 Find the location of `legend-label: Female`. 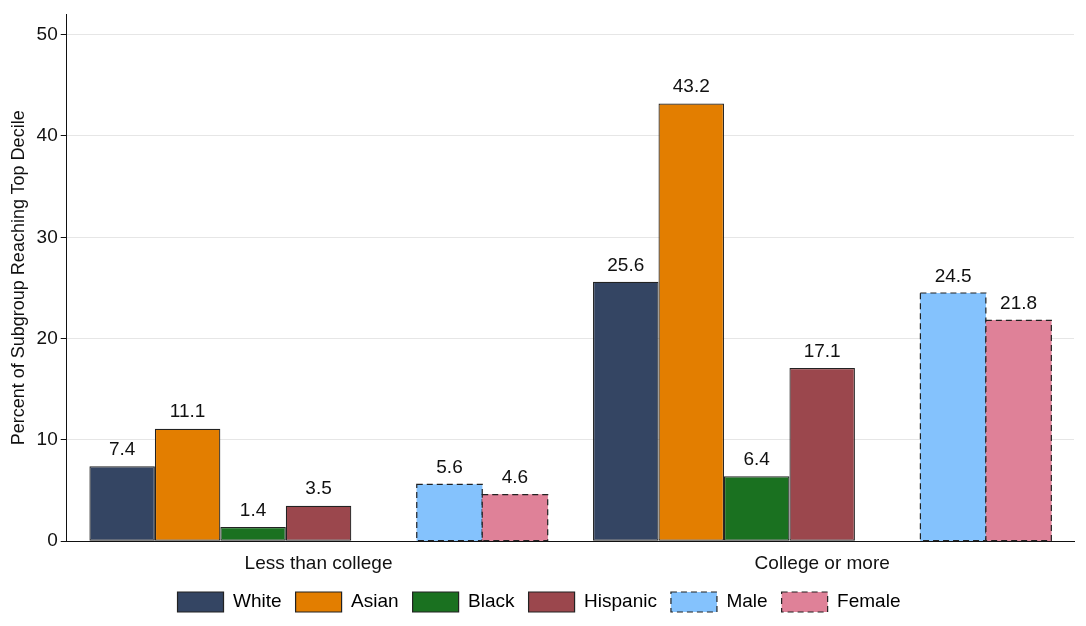

legend-label: Female is located at coordinates (869, 601).